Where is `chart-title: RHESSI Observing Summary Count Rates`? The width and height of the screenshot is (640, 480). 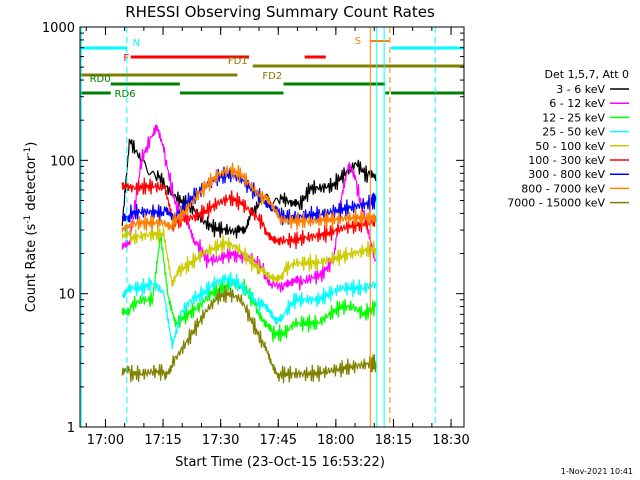
chart-title: RHESSI Observing Summary Count Rates is located at coordinates (280, 12).